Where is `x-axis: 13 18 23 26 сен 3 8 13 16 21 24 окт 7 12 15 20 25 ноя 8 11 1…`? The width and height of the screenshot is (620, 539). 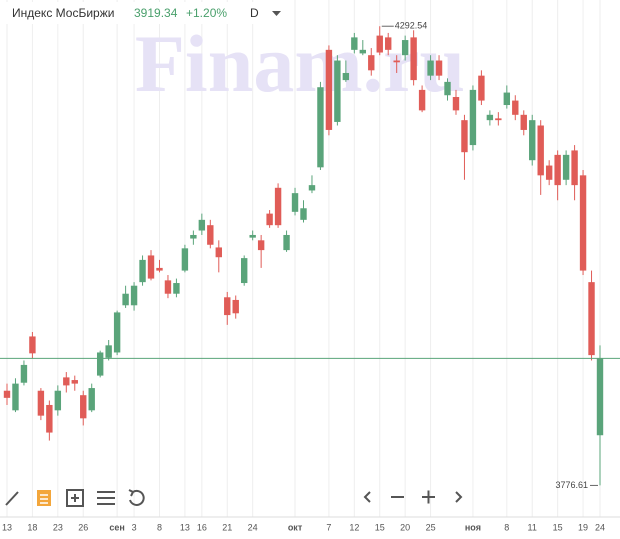 x-axis: 13 18 23 26 сен 3 8 13 16 21 24 окт 7 12 15 20 25 ноя 8 11 1… is located at coordinates (303, 527).